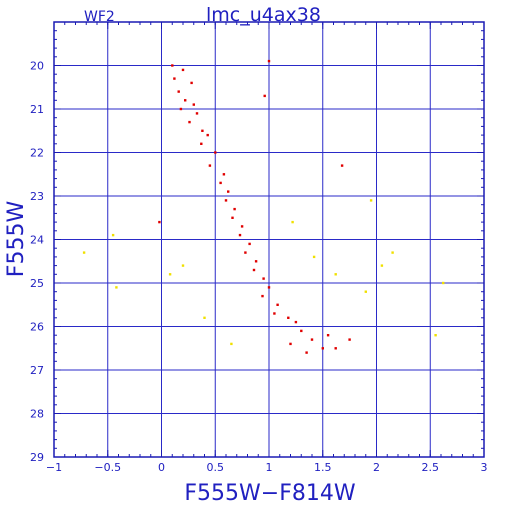 The width and height of the screenshot is (512, 512). I want to click on x-tick-label: 2.5, so click(431, 467).